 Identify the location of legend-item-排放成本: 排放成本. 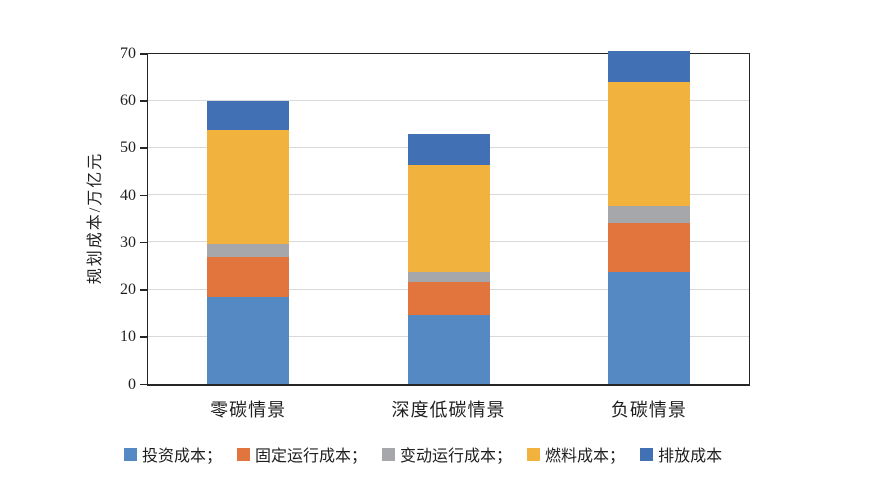
(681, 454).